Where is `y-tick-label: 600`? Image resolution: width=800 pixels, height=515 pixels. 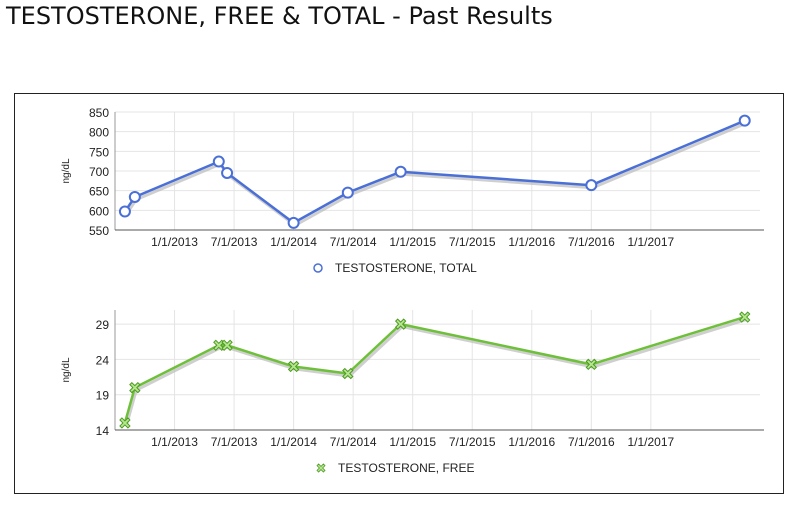
y-tick-label: 600 is located at coordinates (99, 211).